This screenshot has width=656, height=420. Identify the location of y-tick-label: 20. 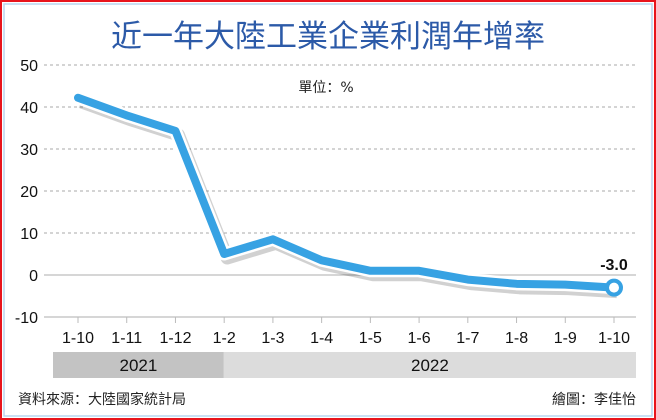
(29, 192).